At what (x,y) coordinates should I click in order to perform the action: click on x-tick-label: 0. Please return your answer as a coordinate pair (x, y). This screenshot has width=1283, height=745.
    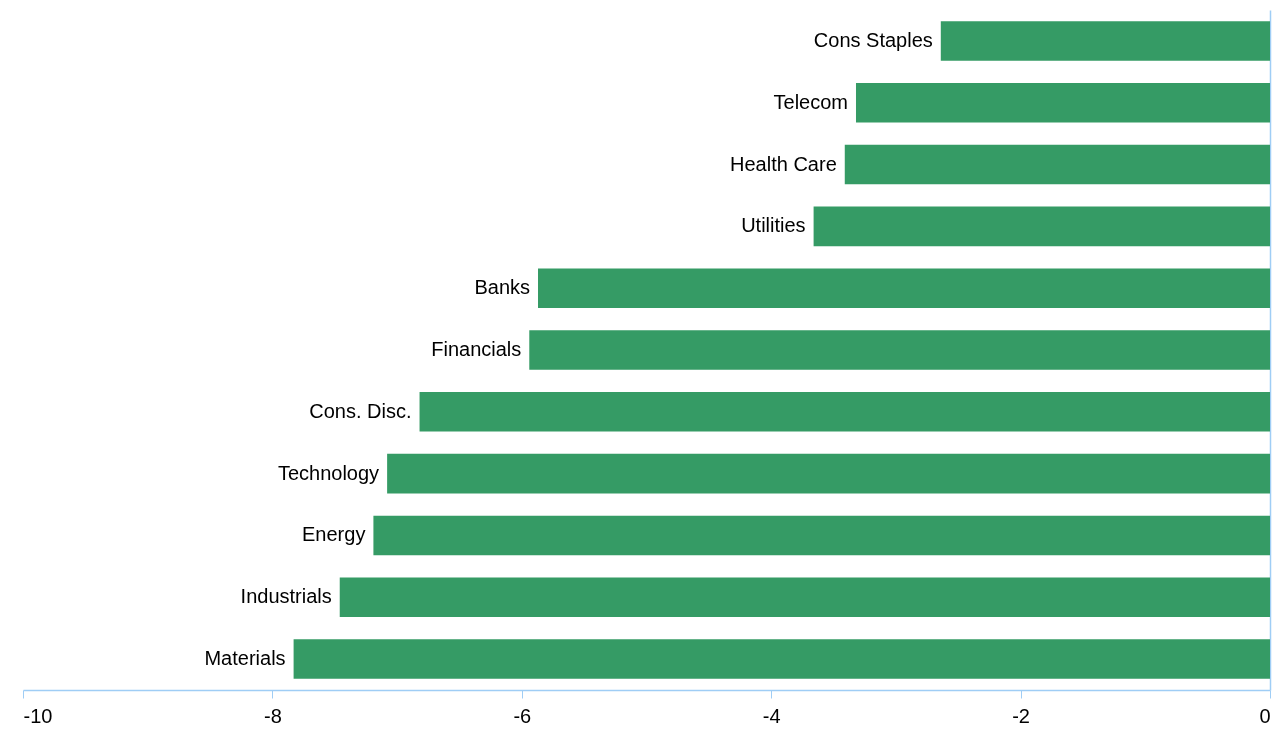
    Looking at the image, I should click on (1265, 715).